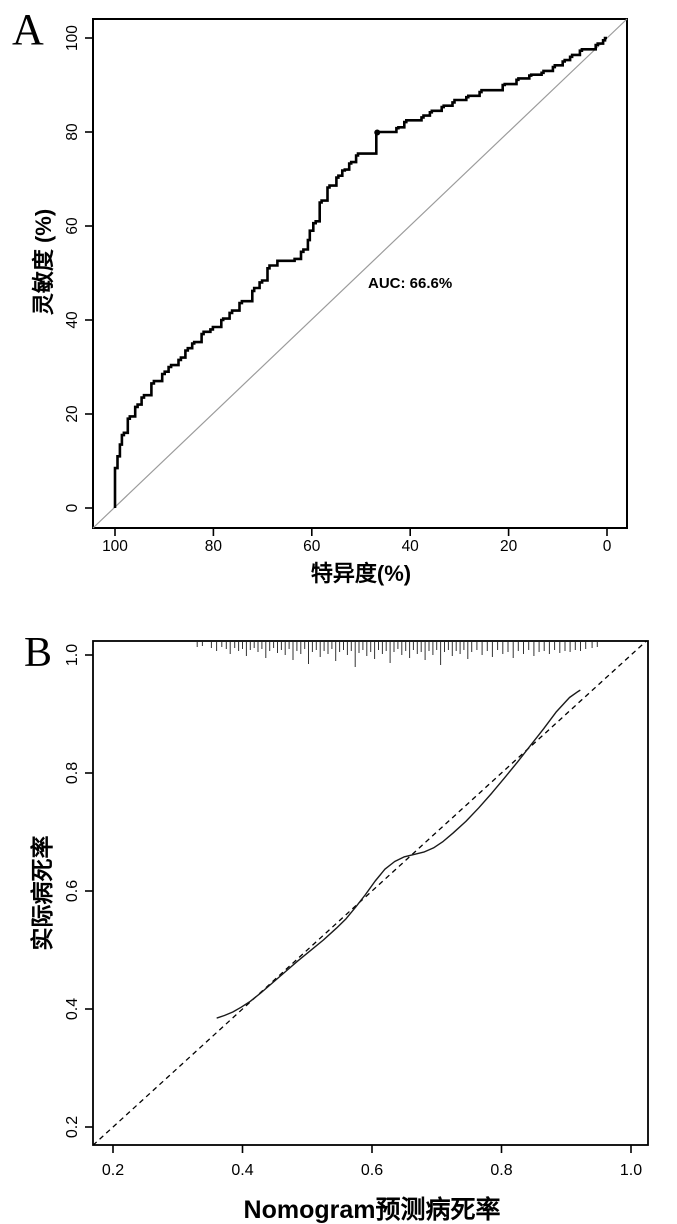 This screenshot has height=1224, width=677. What do you see at coordinates (43, 262) in the screenshot?
I see `roc-y-axis-title: 灵敏度 (%)` at bounding box center [43, 262].